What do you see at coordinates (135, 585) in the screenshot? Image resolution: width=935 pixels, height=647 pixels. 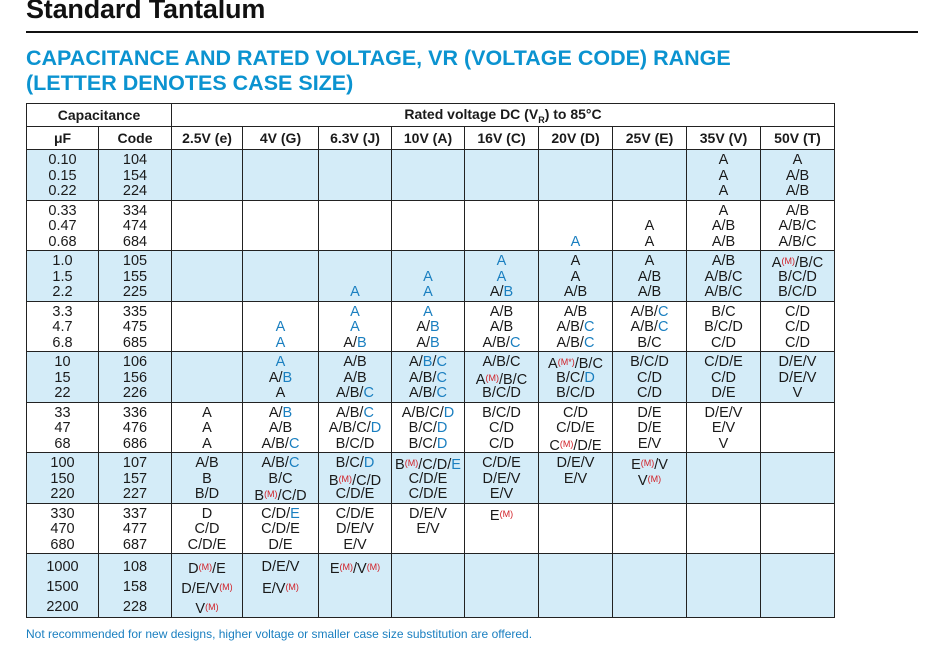 I see `capacitance-code-cell: 108 158 228` at bounding box center [135, 585].